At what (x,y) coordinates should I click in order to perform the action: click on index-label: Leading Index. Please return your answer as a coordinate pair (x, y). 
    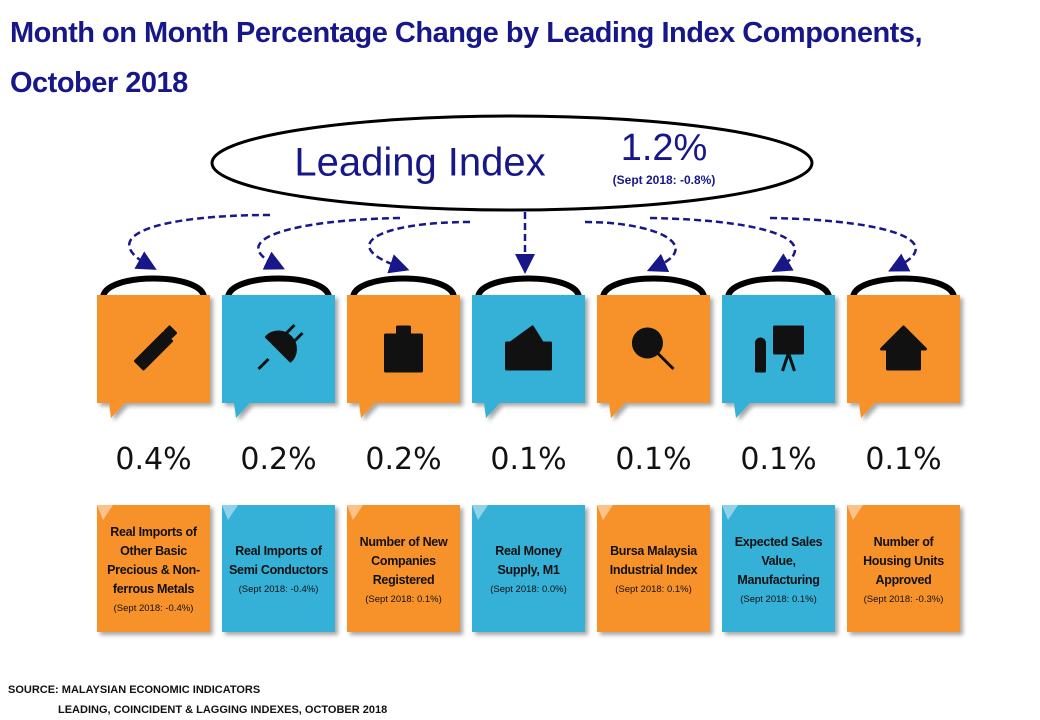
    Looking at the image, I should click on (419, 163).